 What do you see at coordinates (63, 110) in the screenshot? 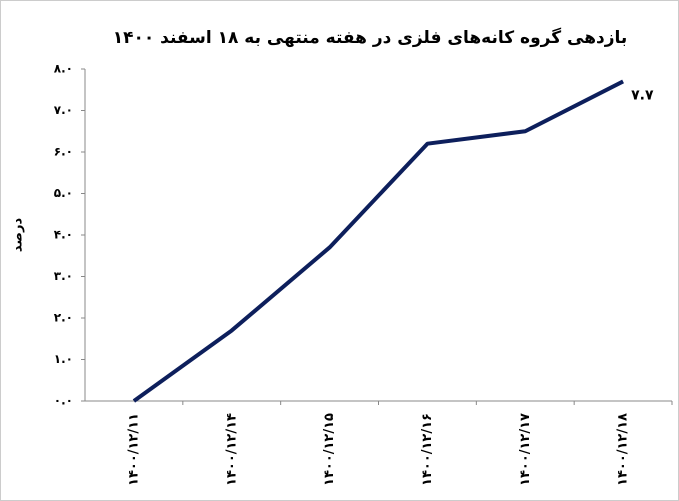
I see `y-tick-label: ۷.۰` at bounding box center [63, 110].